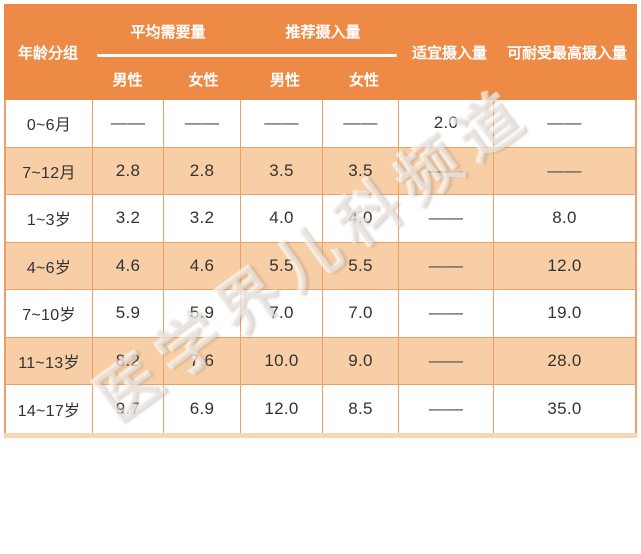 This screenshot has width=641, height=554. What do you see at coordinates (127, 313) in the screenshot?
I see `ear-male-cell: 5.9` at bounding box center [127, 313].